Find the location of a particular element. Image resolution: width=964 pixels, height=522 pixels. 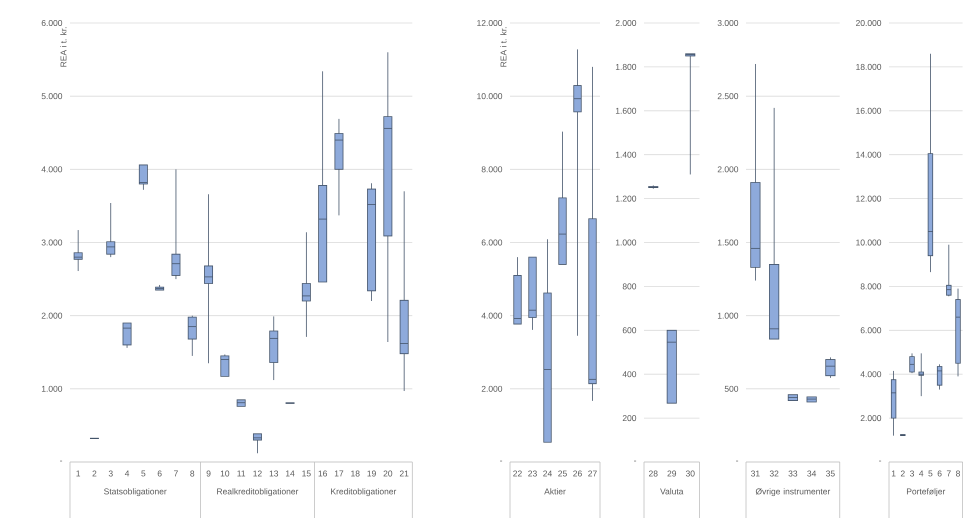

y-tick-label: 1.400 is located at coordinates (626, 155).